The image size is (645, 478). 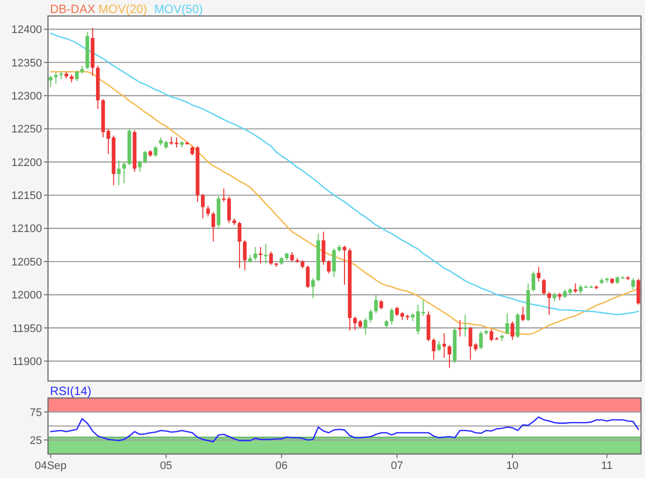 What do you see at coordinates (26, 162) in the screenshot?
I see `y-tick-label: 12200` at bounding box center [26, 162].